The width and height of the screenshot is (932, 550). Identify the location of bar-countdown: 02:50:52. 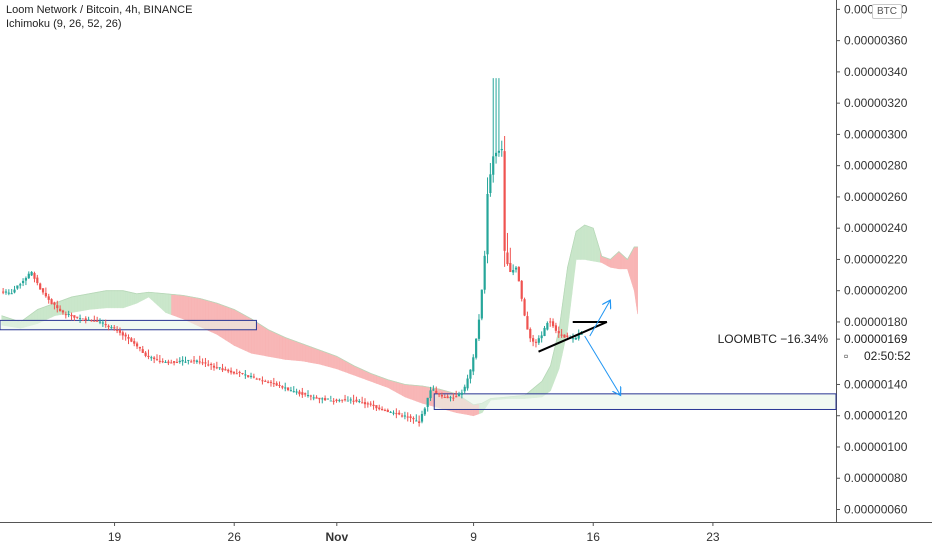
(887, 356).